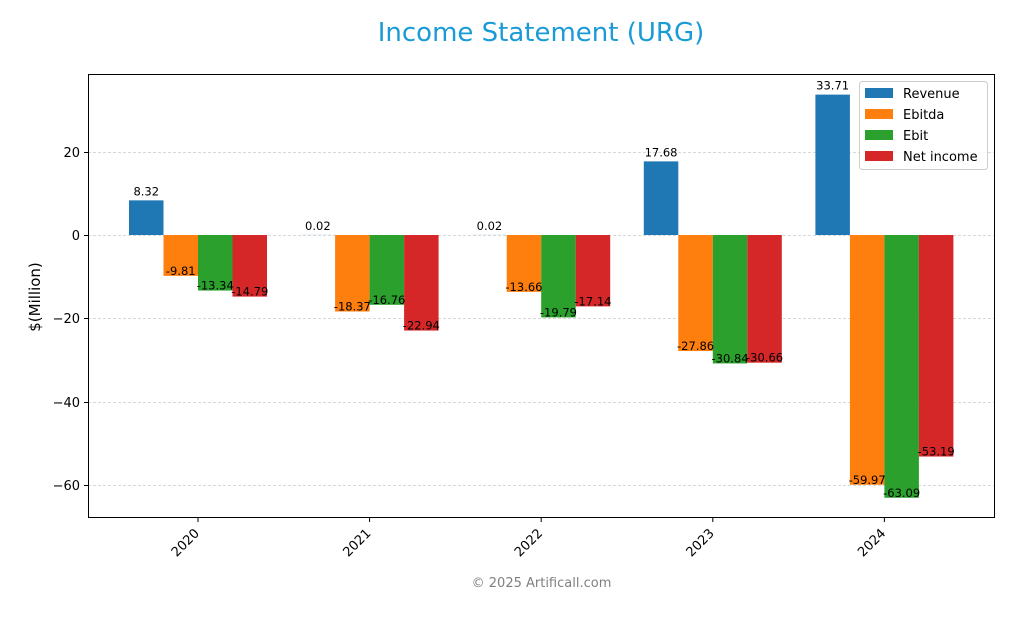 Image resolution: width=1019 pixels, height=617 pixels. What do you see at coordinates (529, 543) in the screenshot?
I see `x-tick-label: 2022` at bounding box center [529, 543].